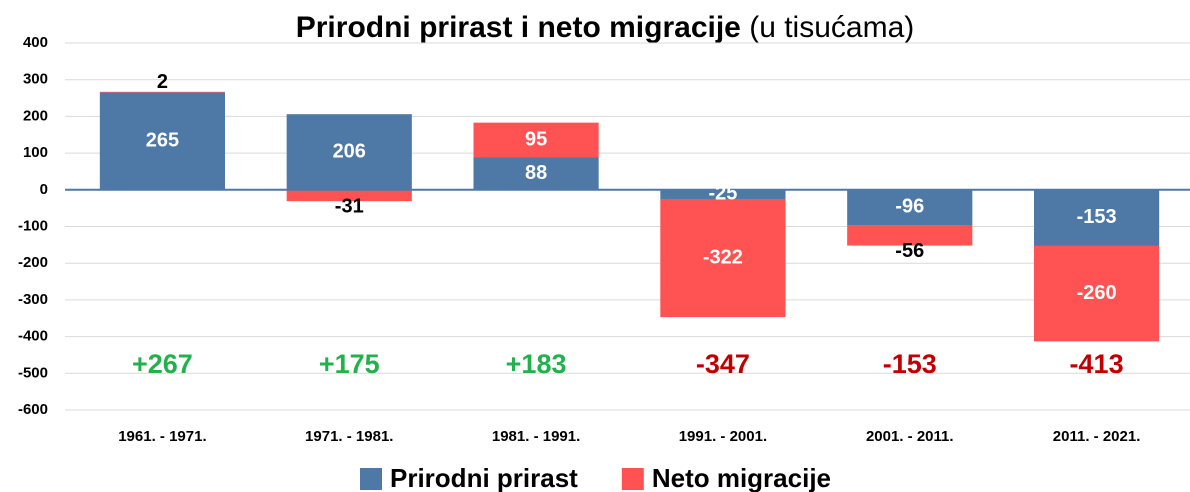  Describe the element at coordinates (35, 152) in the screenshot. I see `y-tick-label: 100` at that location.